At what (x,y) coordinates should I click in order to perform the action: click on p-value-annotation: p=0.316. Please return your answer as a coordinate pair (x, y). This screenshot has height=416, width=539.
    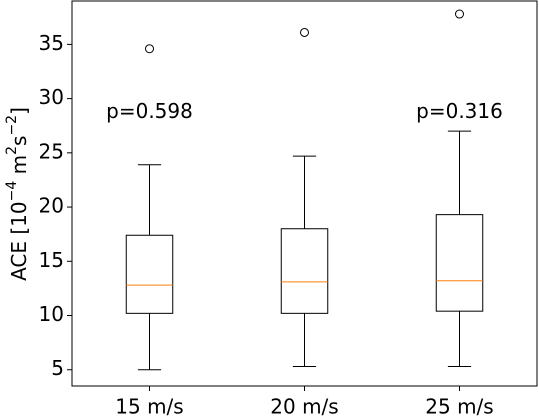
    Looking at the image, I should click on (459, 111).